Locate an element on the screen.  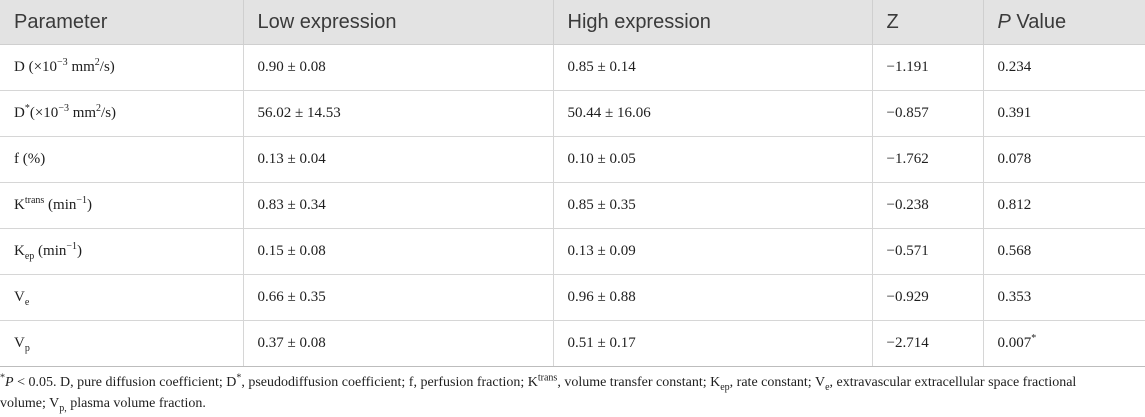
table-row: Ve 0.66 ± 0.35 0.96 ± 0.88 −0.929 0.353 is located at coordinates (572, 298).